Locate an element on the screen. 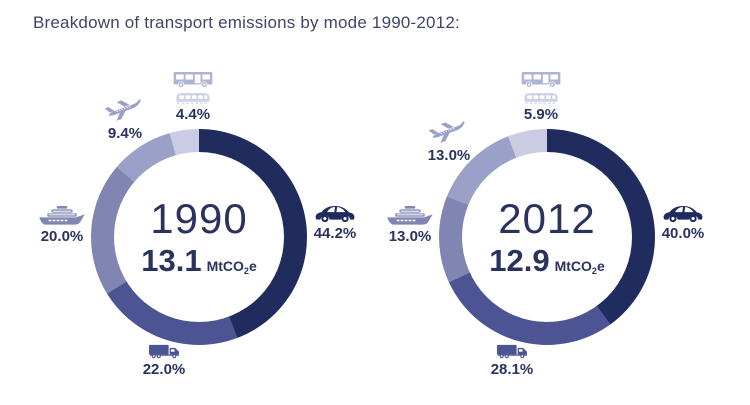 This screenshot has height=405, width=750. total-value: 13.1 is located at coordinates (171, 260).